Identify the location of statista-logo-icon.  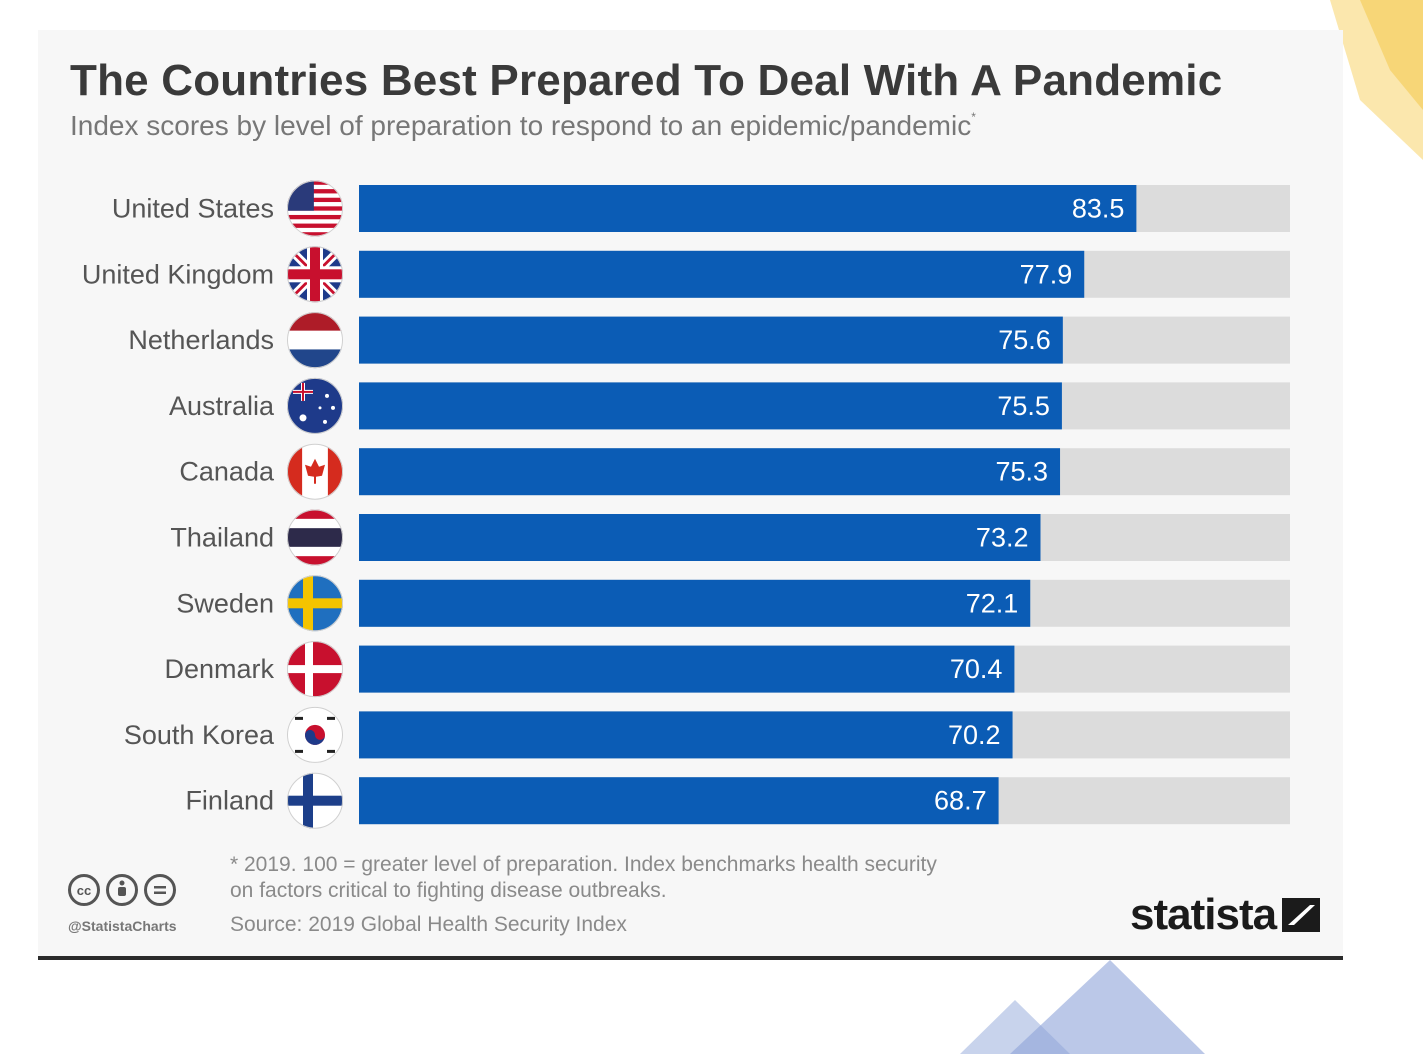
(1301, 915).